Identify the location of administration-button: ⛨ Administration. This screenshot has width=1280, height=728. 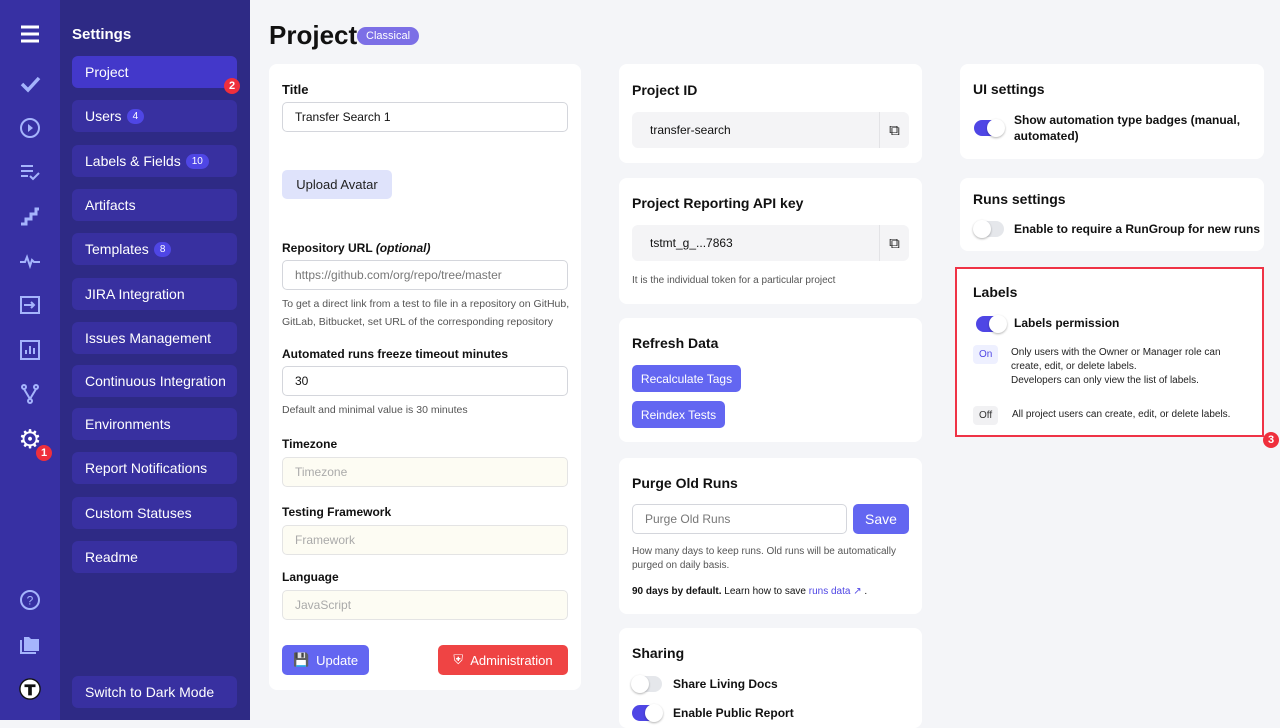
(503, 660).